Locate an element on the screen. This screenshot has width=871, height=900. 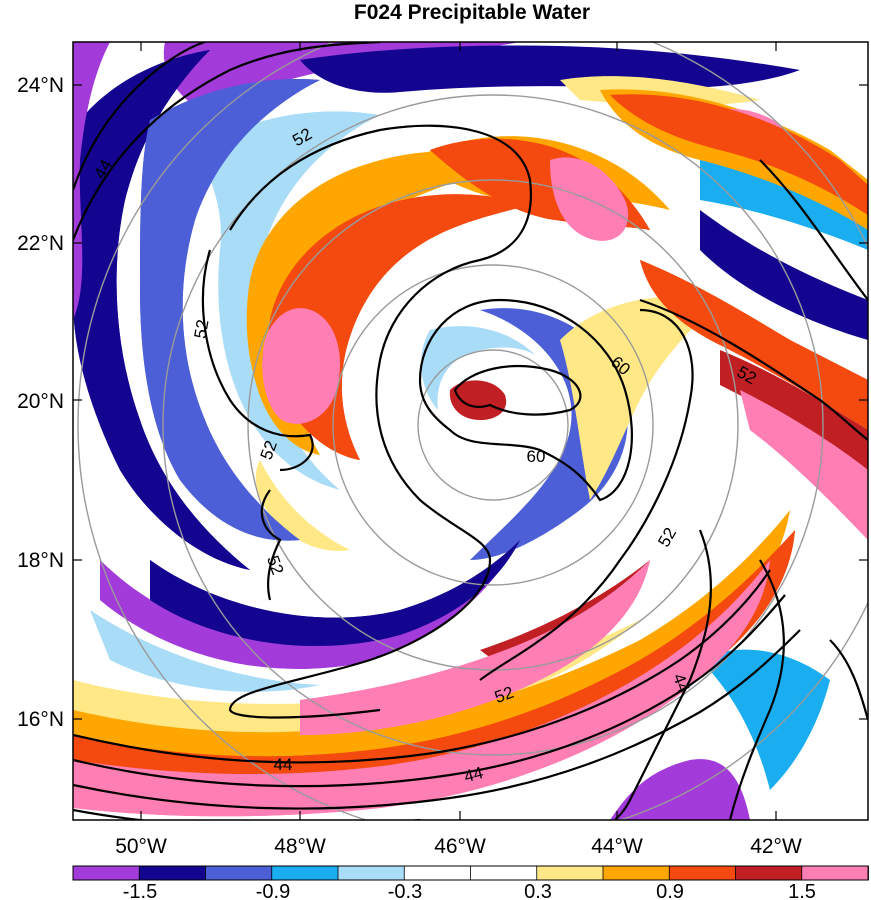
shading-lightblue-center is located at coordinates (478, 368).